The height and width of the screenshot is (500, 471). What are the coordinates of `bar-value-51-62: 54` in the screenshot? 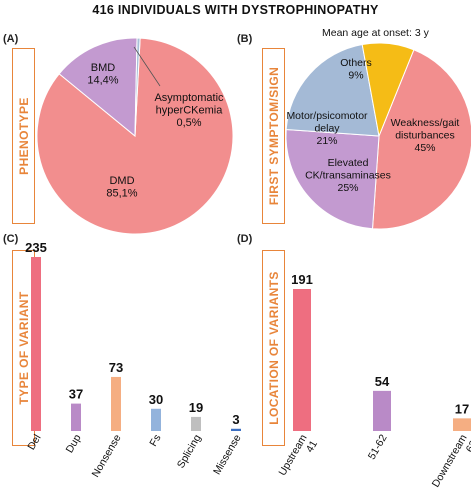 It's located at (382, 381).